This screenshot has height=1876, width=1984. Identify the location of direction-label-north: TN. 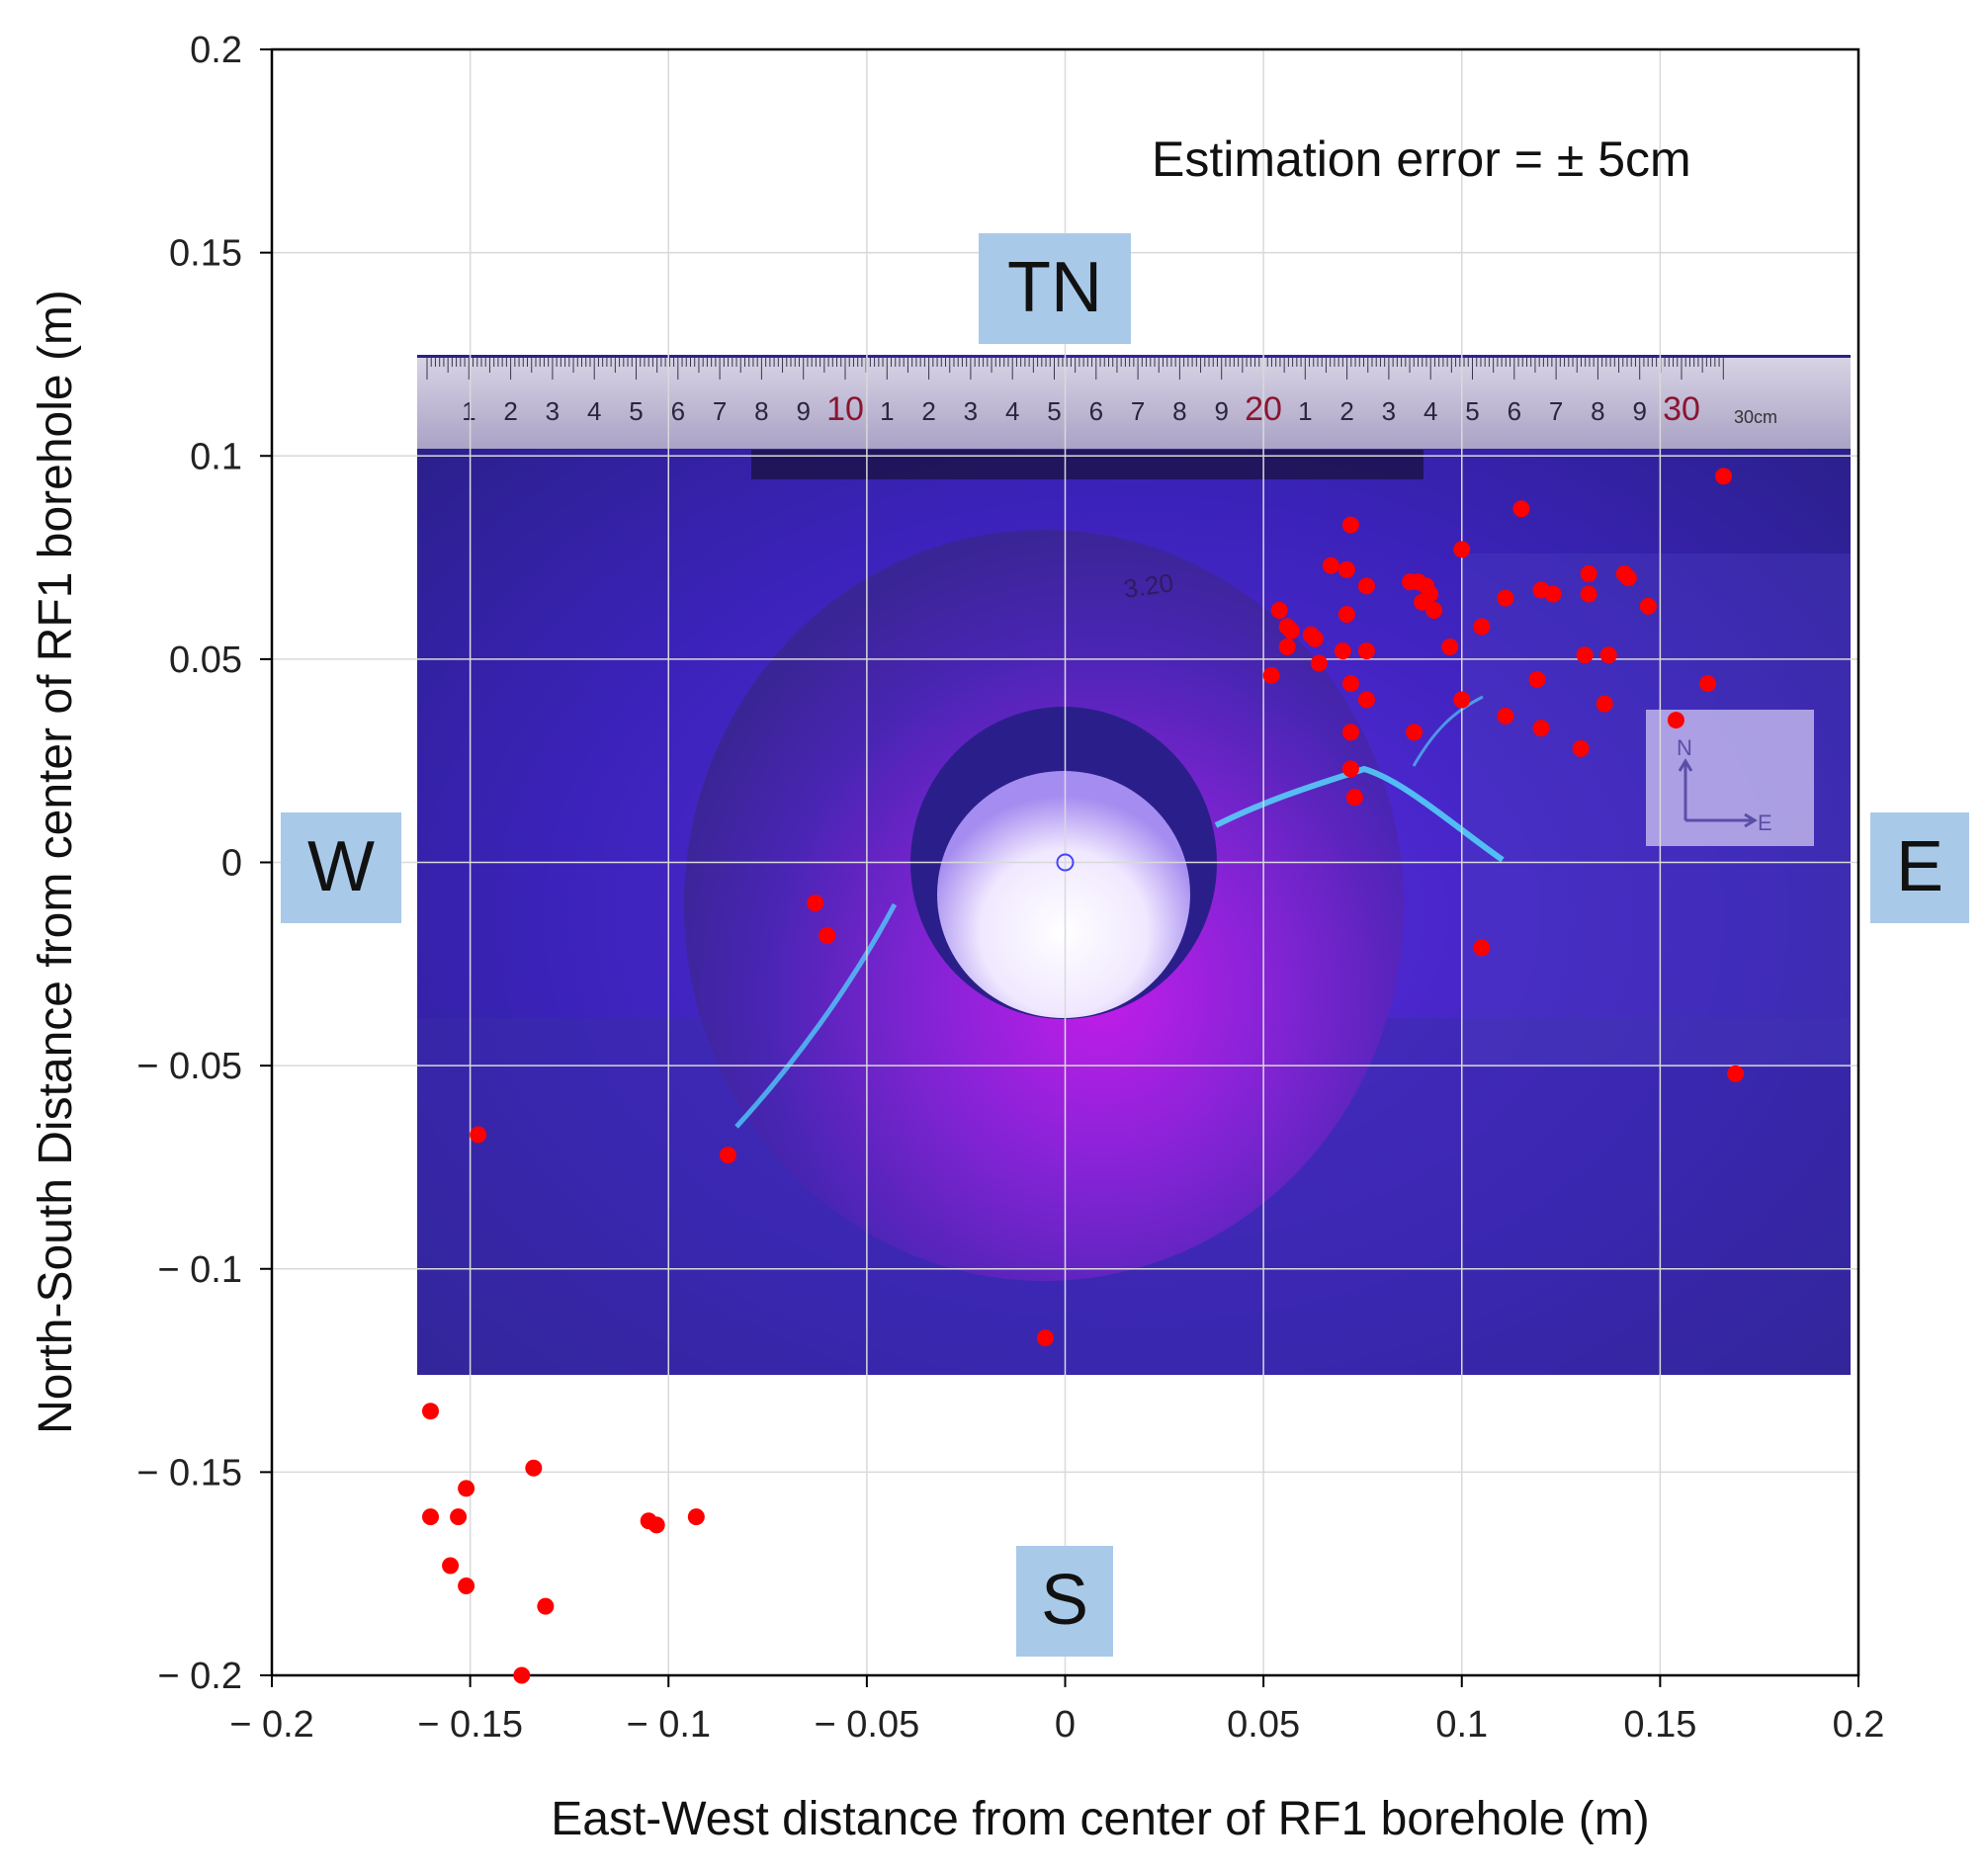
(1055, 288).